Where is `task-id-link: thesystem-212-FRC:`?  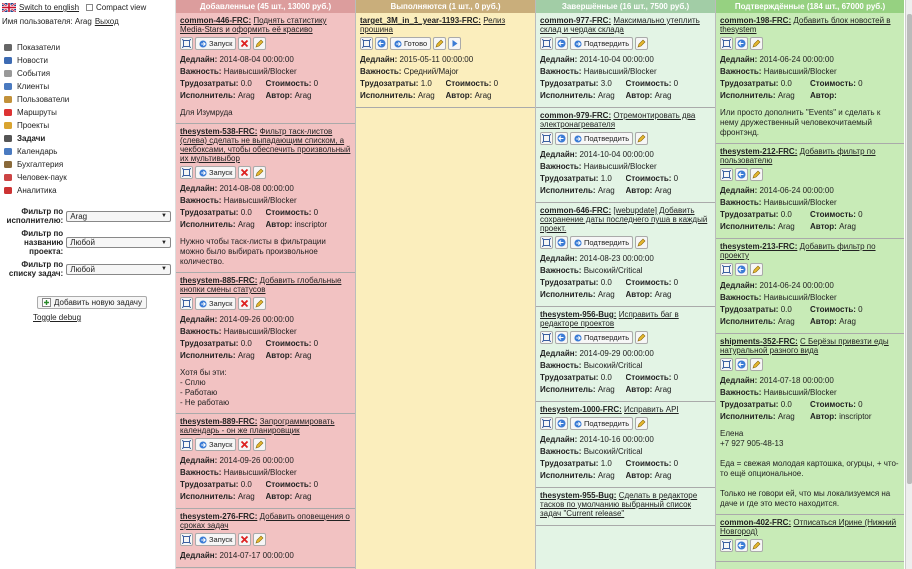 task-id-link: thesystem-212-FRC: is located at coordinates (759, 151).